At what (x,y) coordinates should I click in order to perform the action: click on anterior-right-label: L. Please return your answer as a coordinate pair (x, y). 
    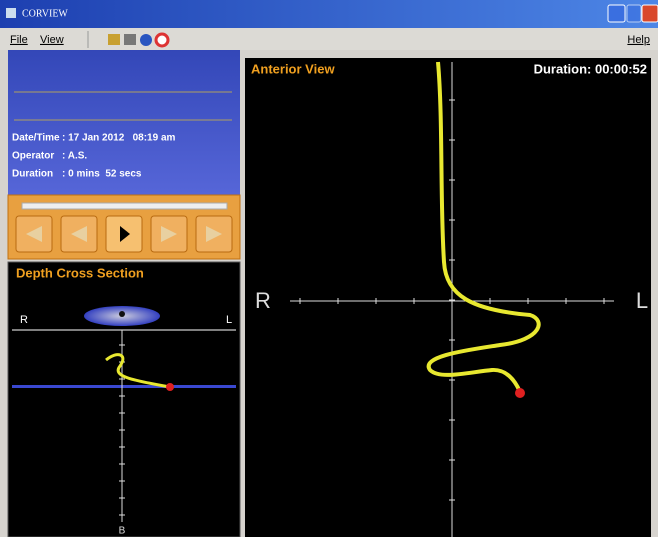
    Looking at the image, I should click on (642, 300).